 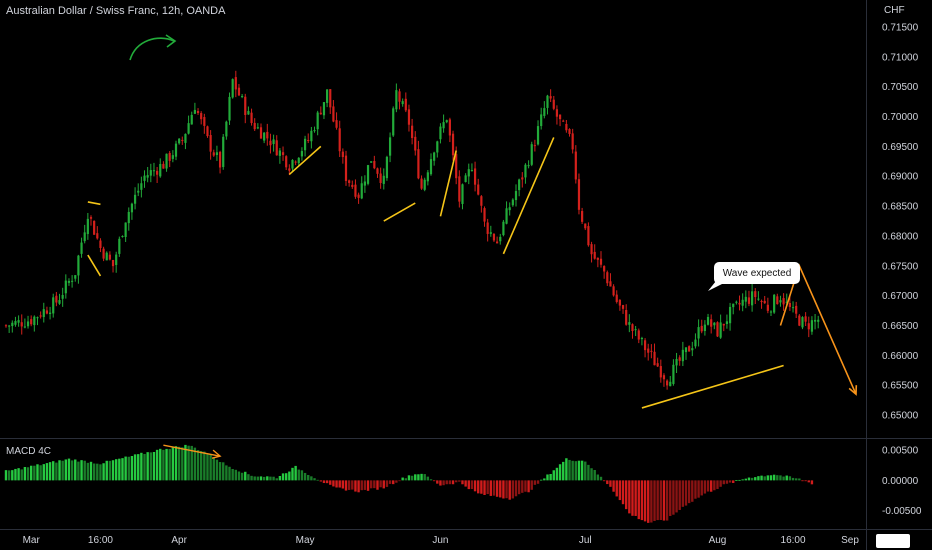 I want to click on price-tick-label: 0.69500, so click(x=900, y=147).